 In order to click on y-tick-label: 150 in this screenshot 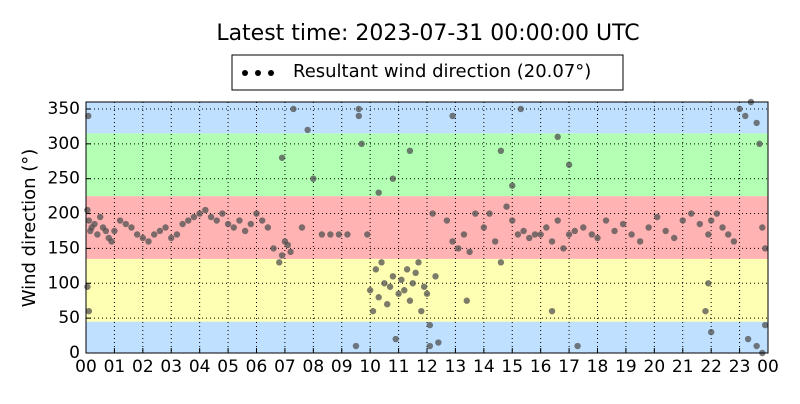, I will do `click(64, 248)`.